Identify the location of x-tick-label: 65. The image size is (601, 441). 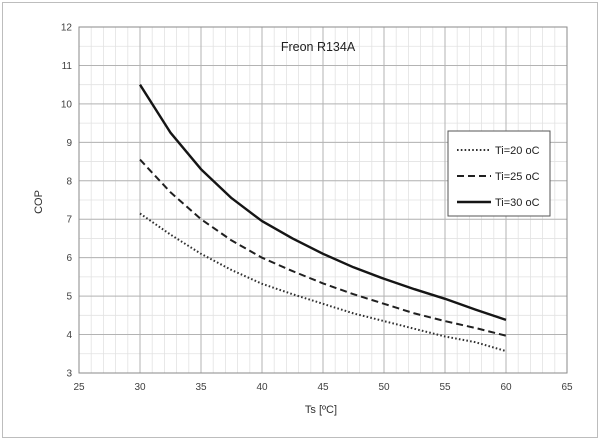
(567, 387).